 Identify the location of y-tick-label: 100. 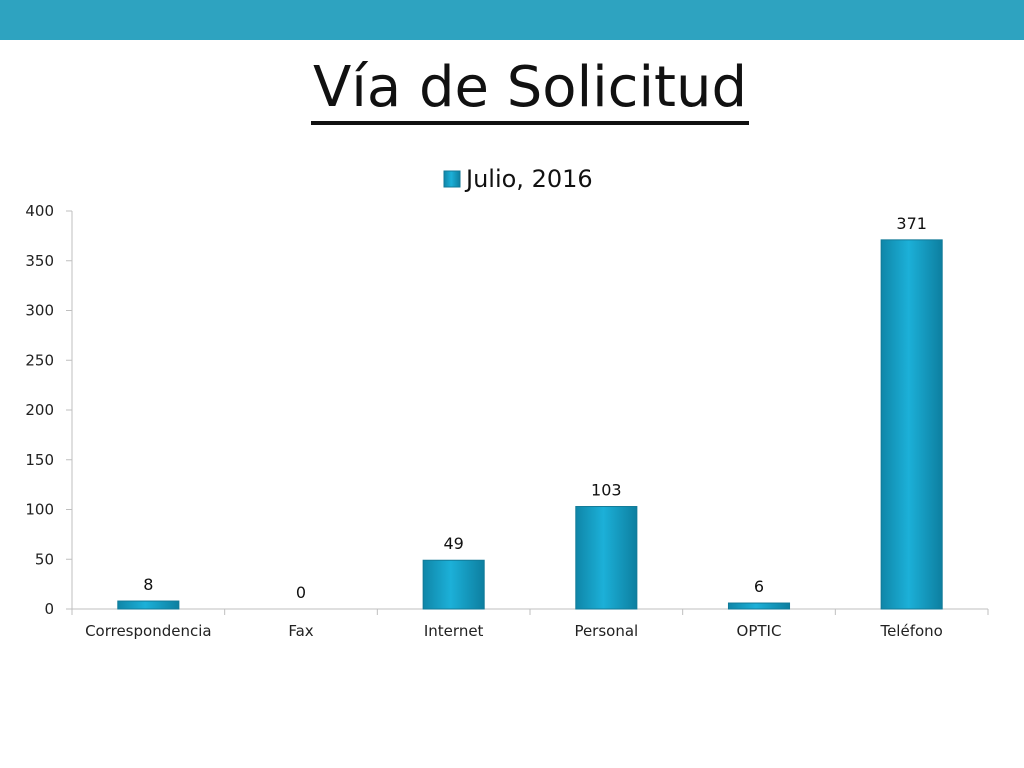
(39, 510).